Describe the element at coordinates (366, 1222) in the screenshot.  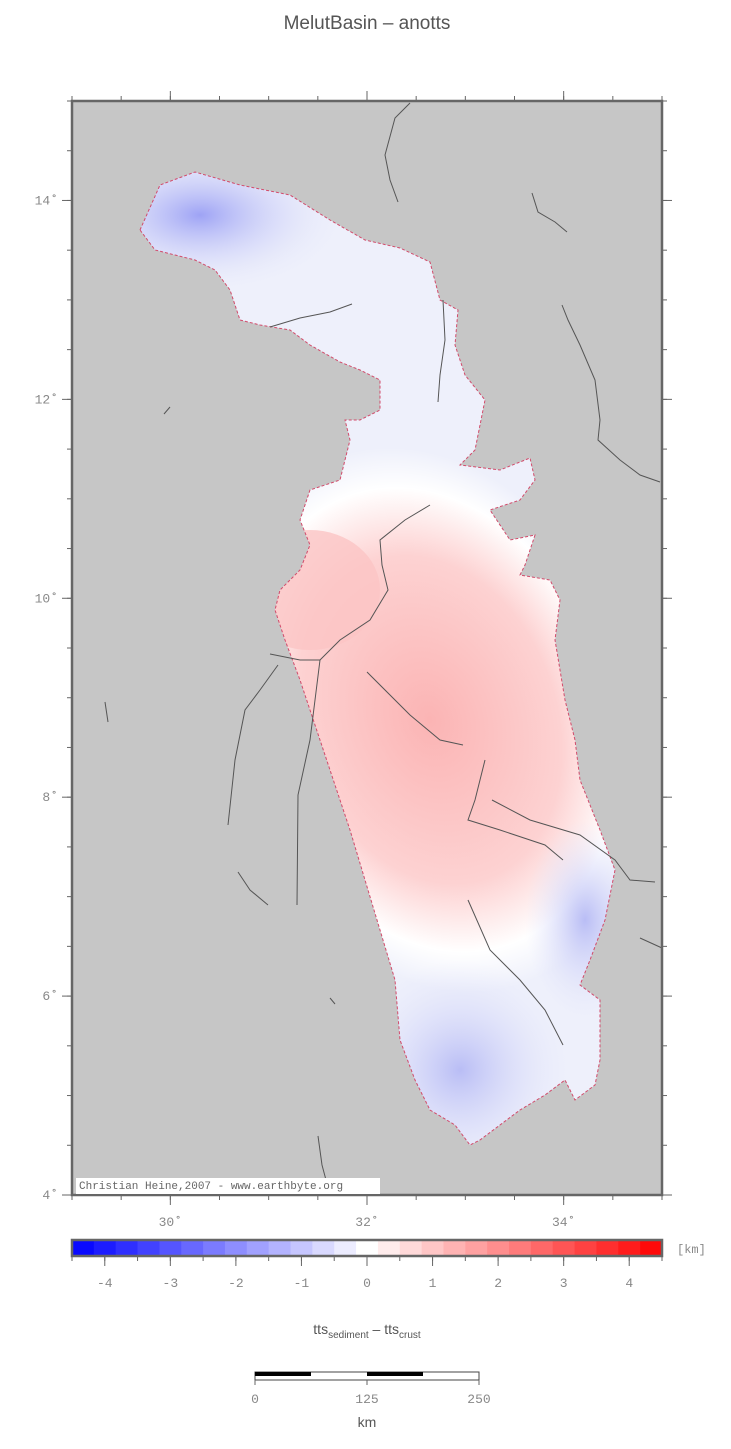
I see `x-tick-label: 32˚` at that location.